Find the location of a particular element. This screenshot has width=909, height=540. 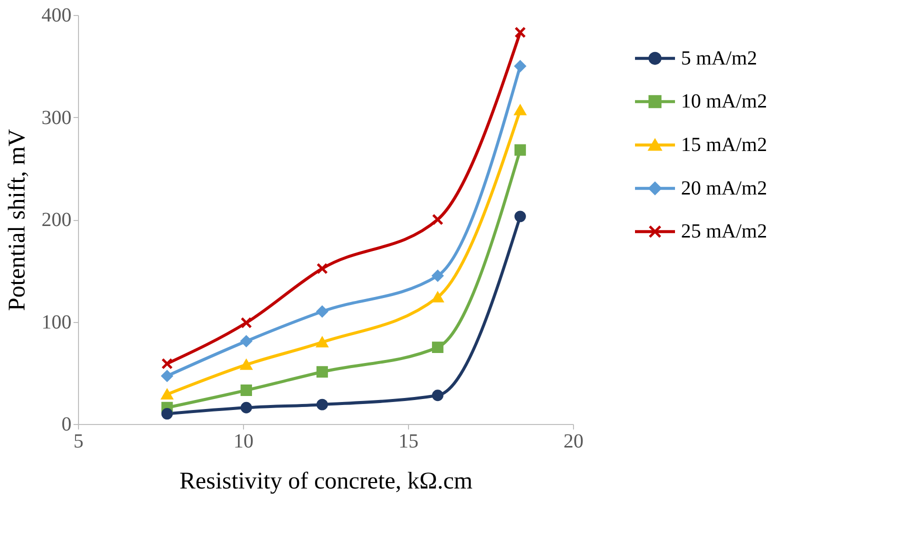

y-tick-label: 400 is located at coordinates (57, 15).